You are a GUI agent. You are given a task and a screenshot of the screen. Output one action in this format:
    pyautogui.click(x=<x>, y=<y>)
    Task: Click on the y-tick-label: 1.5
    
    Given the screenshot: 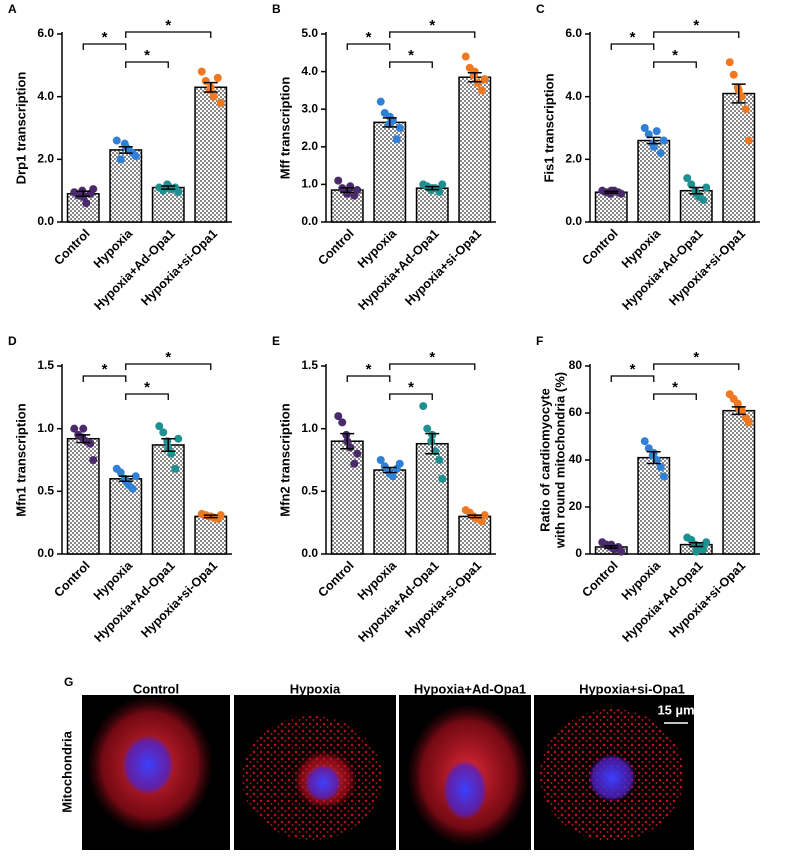 What is the action you would take?
    pyautogui.click(x=45, y=365)
    